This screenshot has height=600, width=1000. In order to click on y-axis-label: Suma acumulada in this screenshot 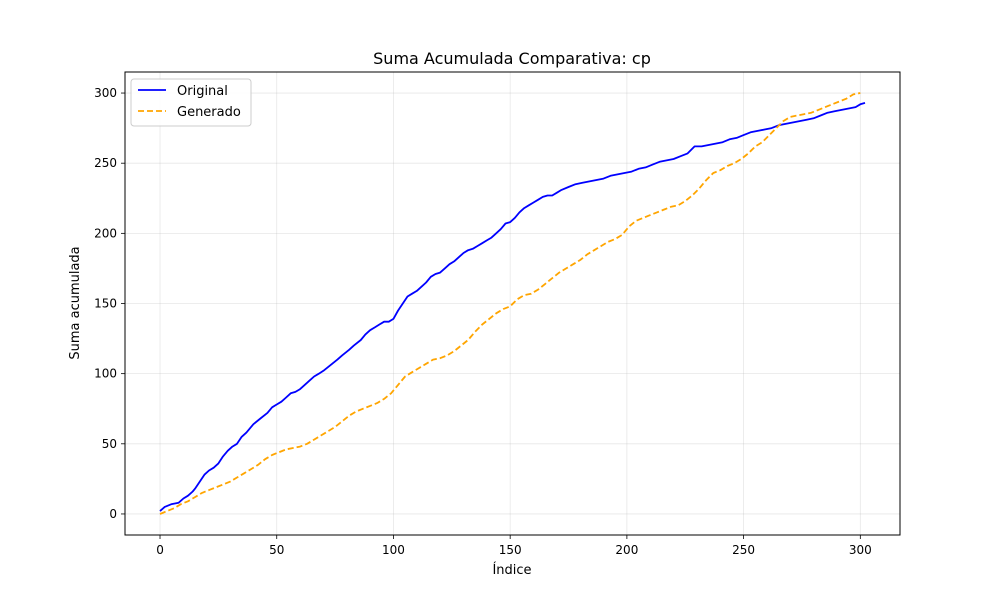, I will do `click(75, 302)`.